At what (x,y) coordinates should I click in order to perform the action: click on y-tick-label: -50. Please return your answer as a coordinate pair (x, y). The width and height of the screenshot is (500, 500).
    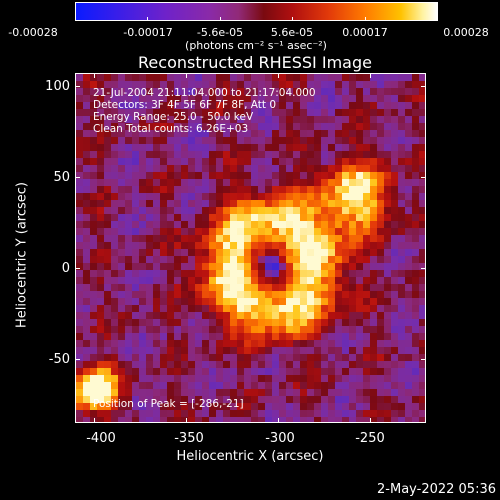
    Looking at the image, I should click on (59, 359).